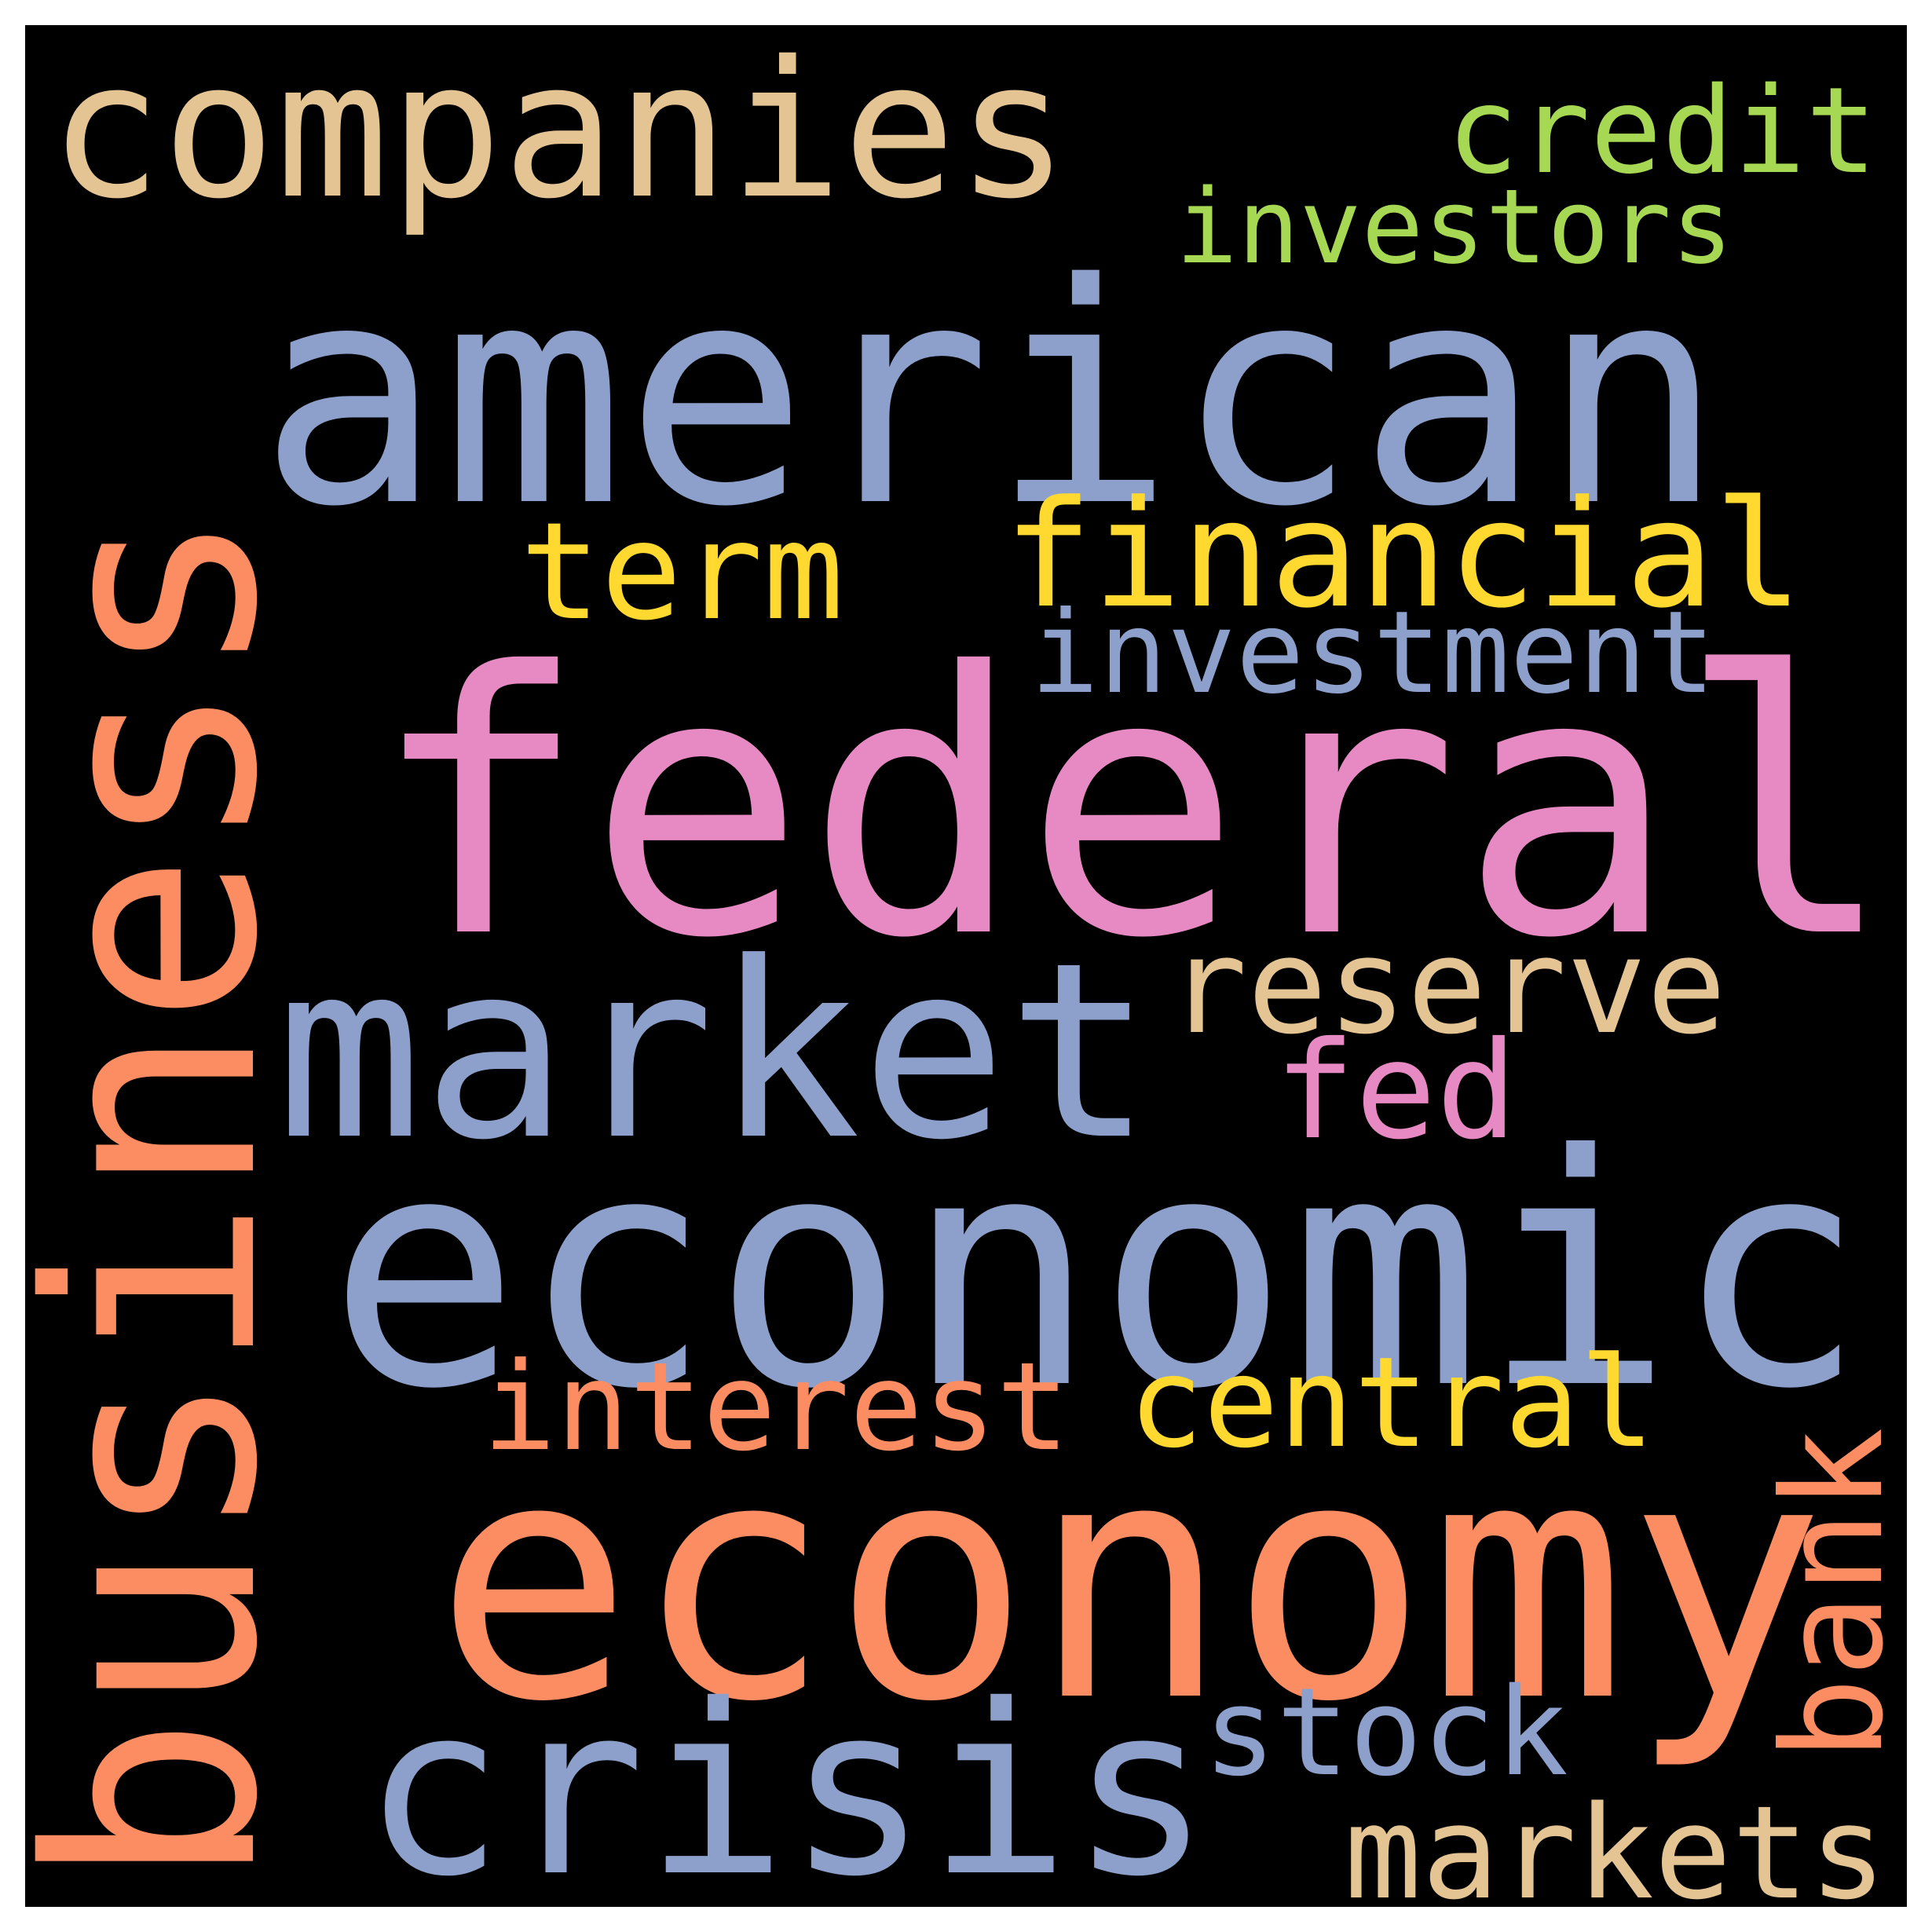 This screenshot has height=1932, width=1932. What do you see at coordinates (715, 1052) in the screenshot?
I see `word-market: market` at bounding box center [715, 1052].